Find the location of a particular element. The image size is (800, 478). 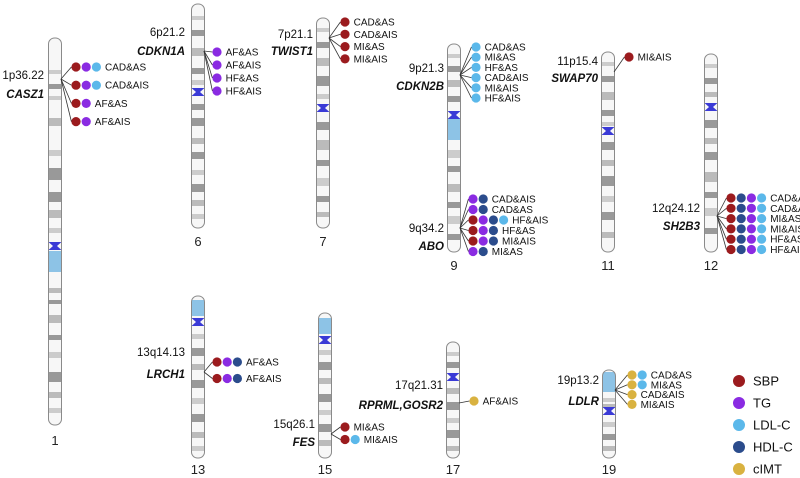

stalk-region is located at coordinates (609, 382).